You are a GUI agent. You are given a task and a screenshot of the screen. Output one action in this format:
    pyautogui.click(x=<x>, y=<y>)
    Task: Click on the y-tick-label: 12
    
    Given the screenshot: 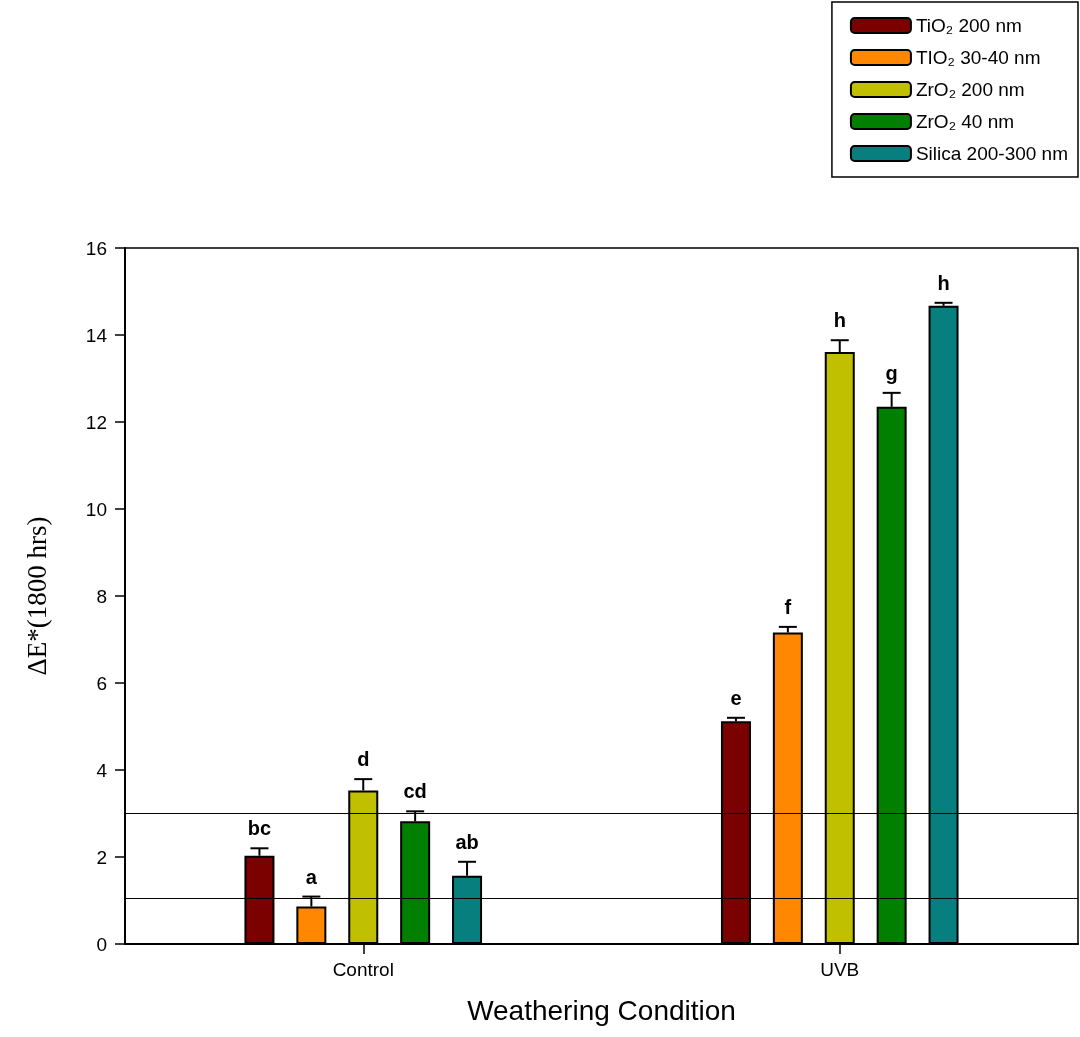 What is the action you would take?
    pyautogui.click(x=96, y=422)
    